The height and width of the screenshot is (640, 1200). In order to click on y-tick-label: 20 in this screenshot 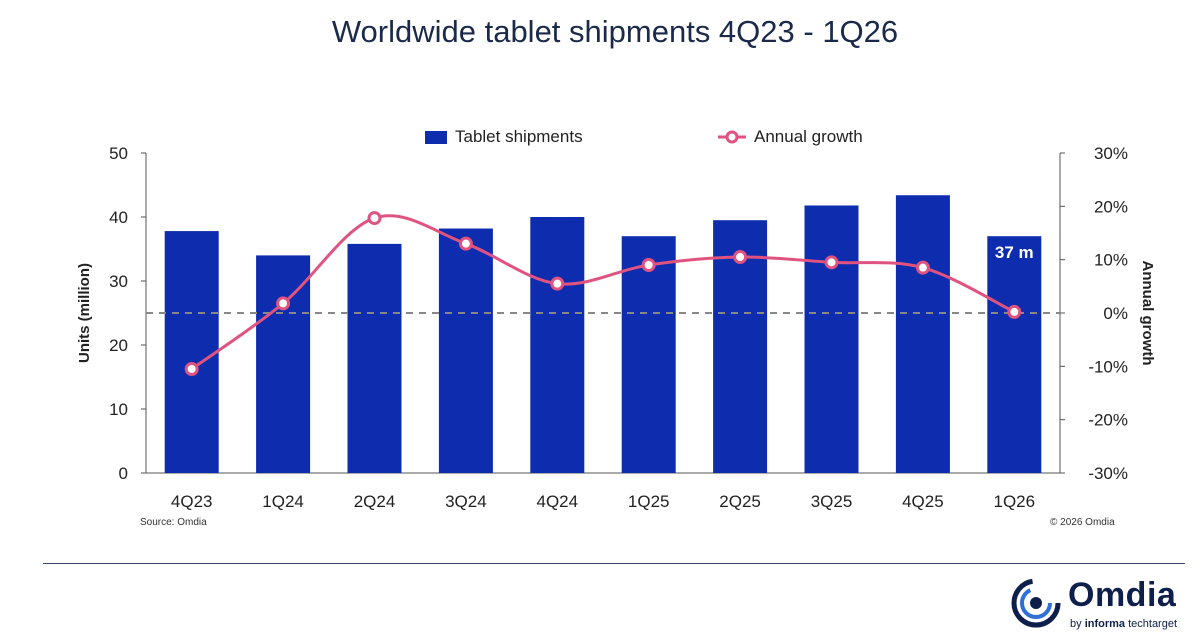, I will do `click(118, 345)`.